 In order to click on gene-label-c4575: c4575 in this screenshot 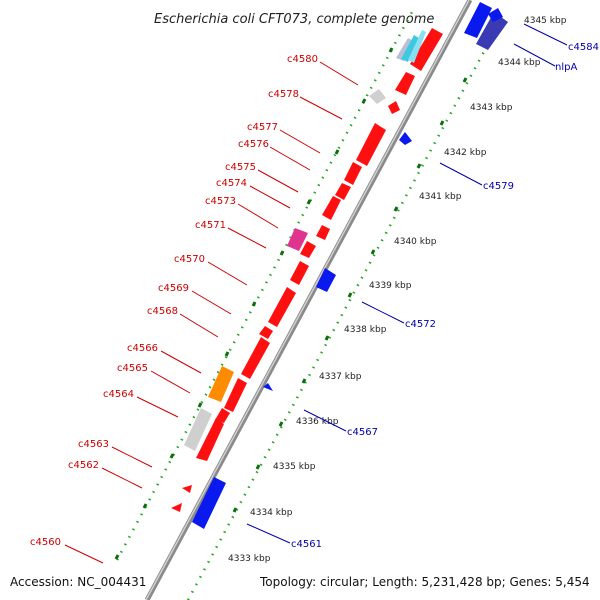, I will do `click(240, 167)`.